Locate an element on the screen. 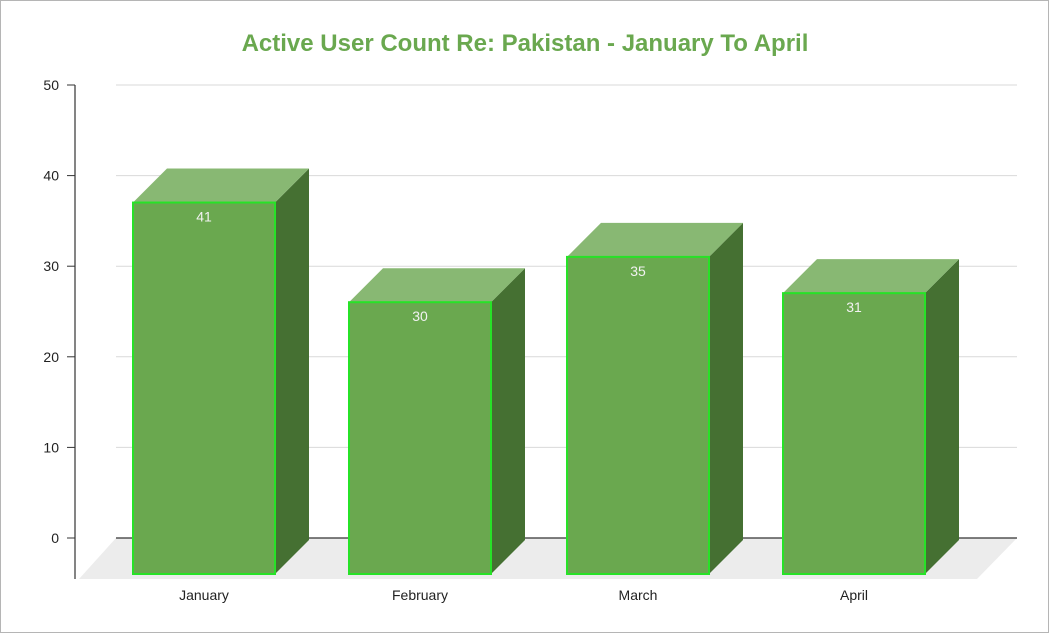 This screenshot has height=634, width=1049. y-tick-label: 10 is located at coordinates (51, 447).